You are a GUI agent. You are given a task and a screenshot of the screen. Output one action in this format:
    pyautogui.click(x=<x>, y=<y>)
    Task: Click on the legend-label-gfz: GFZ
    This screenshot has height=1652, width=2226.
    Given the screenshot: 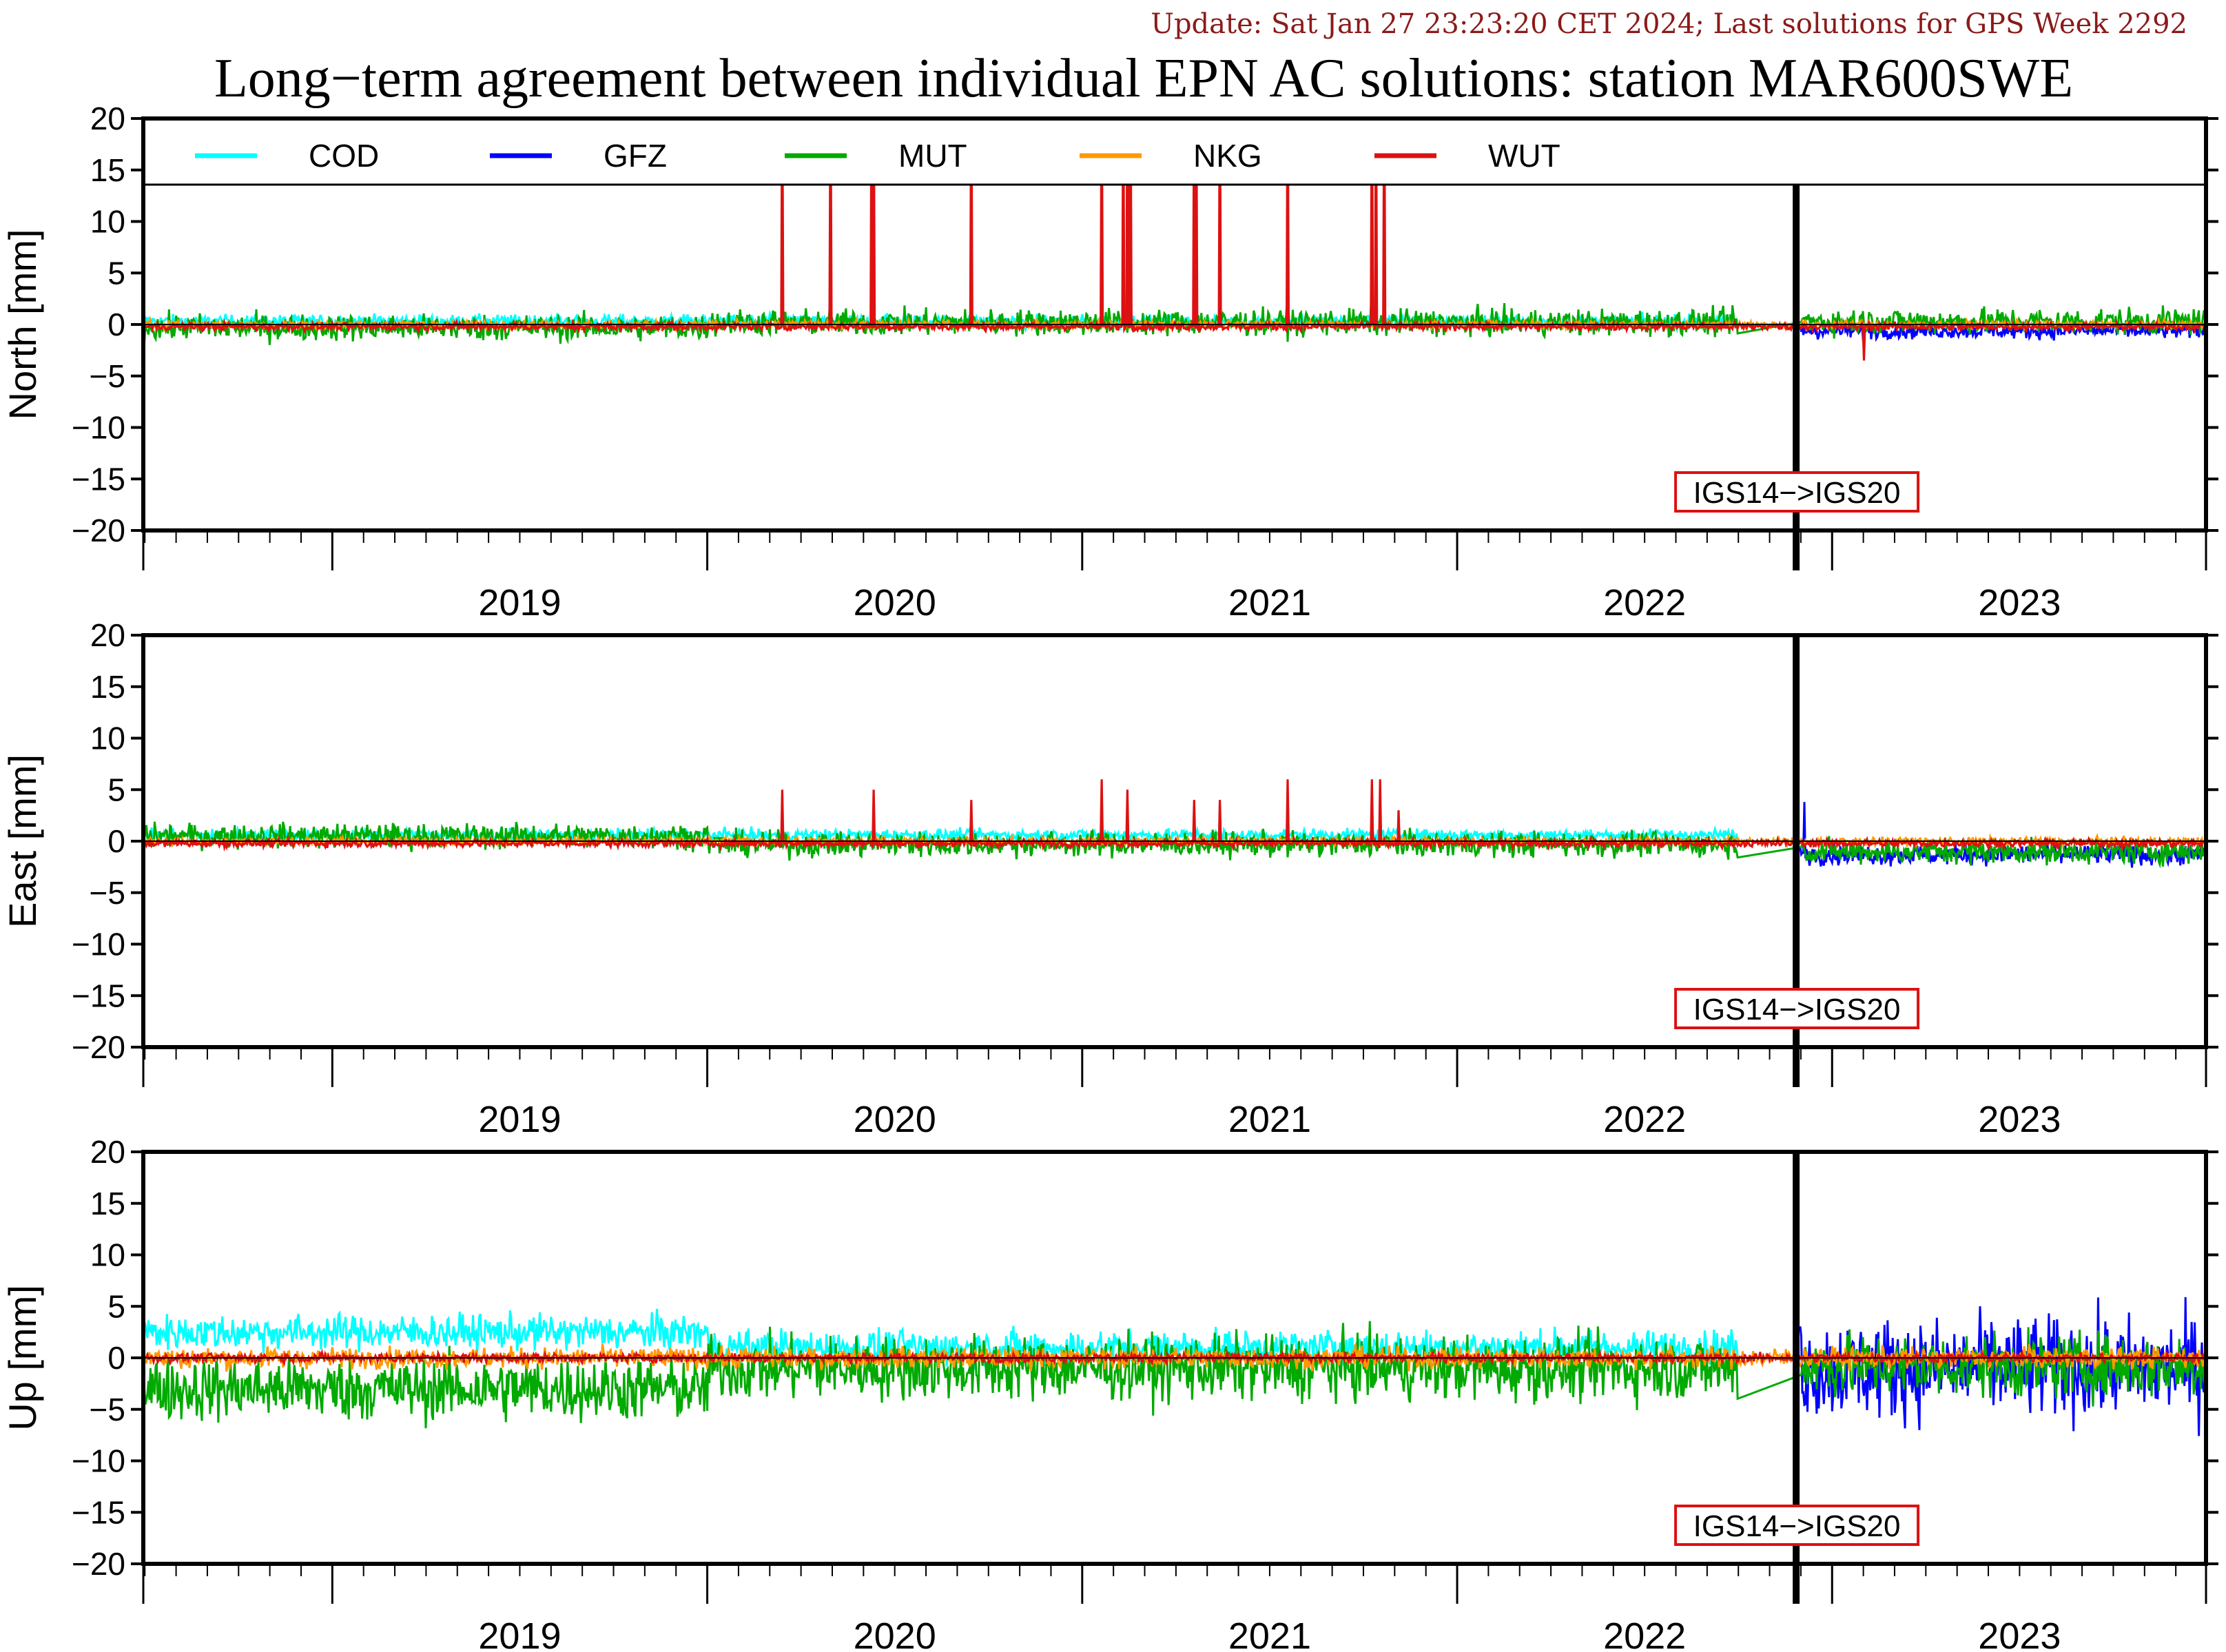 What is the action you would take?
    pyautogui.click(x=635, y=156)
    